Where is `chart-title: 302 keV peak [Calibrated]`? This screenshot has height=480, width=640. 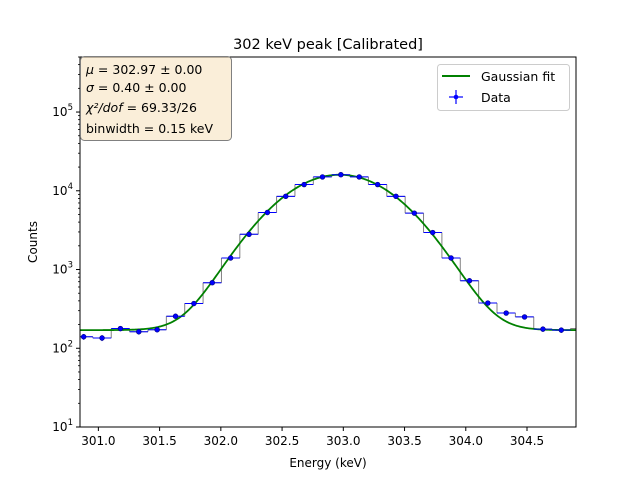
chart-title: 302 keV peak [Calibrated] is located at coordinates (328, 45).